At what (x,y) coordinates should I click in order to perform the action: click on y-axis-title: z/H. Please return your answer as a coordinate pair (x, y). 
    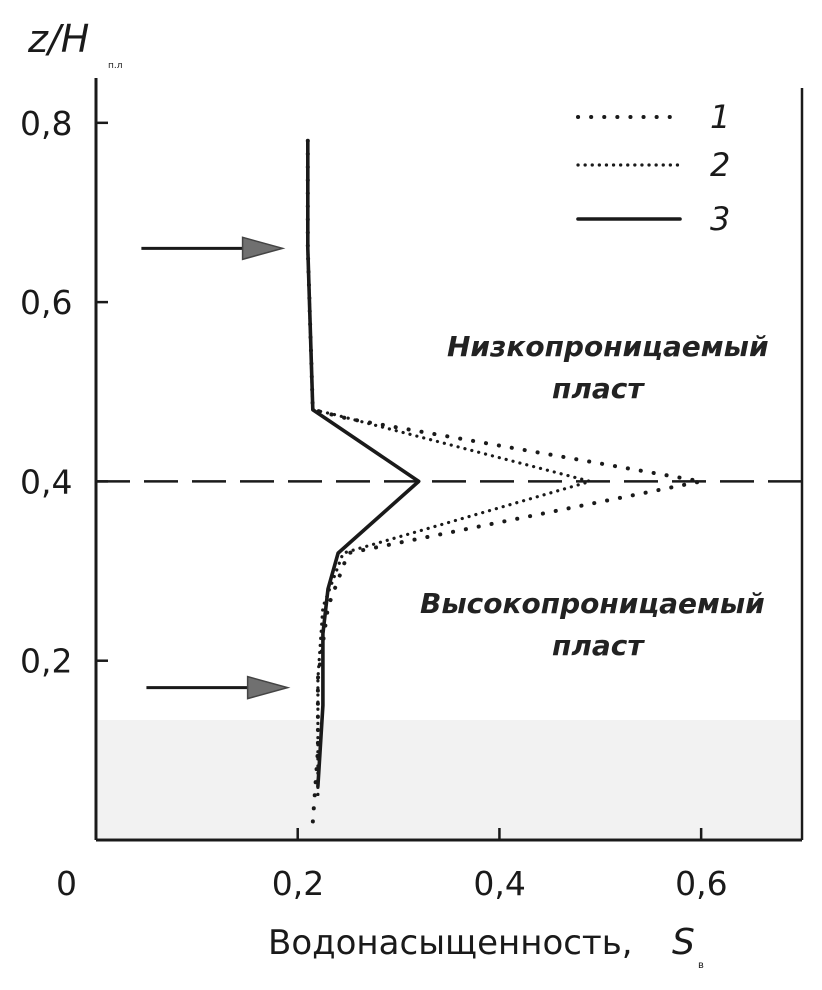
    Looking at the image, I should click on (58, 39).